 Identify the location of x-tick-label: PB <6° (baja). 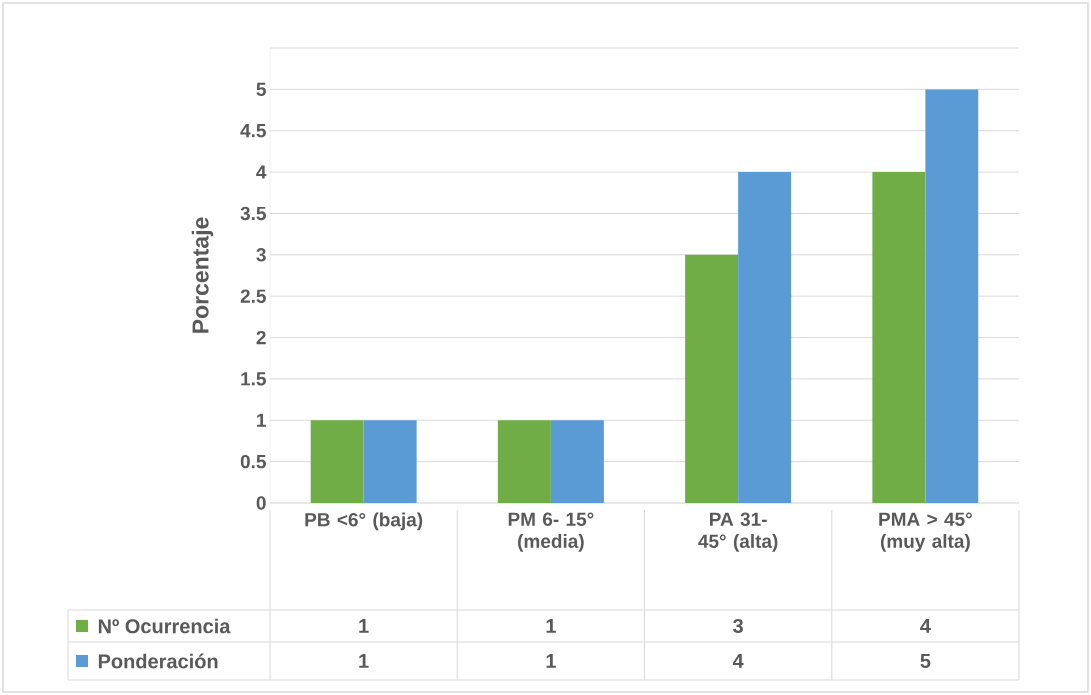
(364, 521).